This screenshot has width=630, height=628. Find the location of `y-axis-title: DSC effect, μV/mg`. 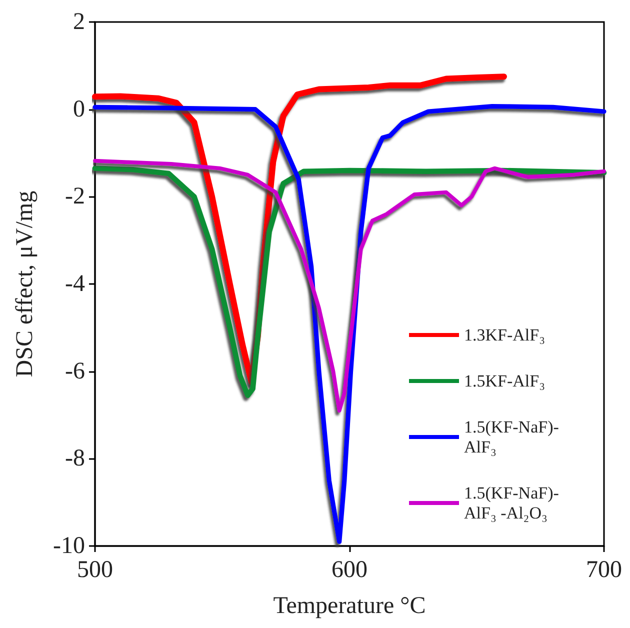

y-axis-title: DSC effect, μV/mg is located at coordinates (25, 284).